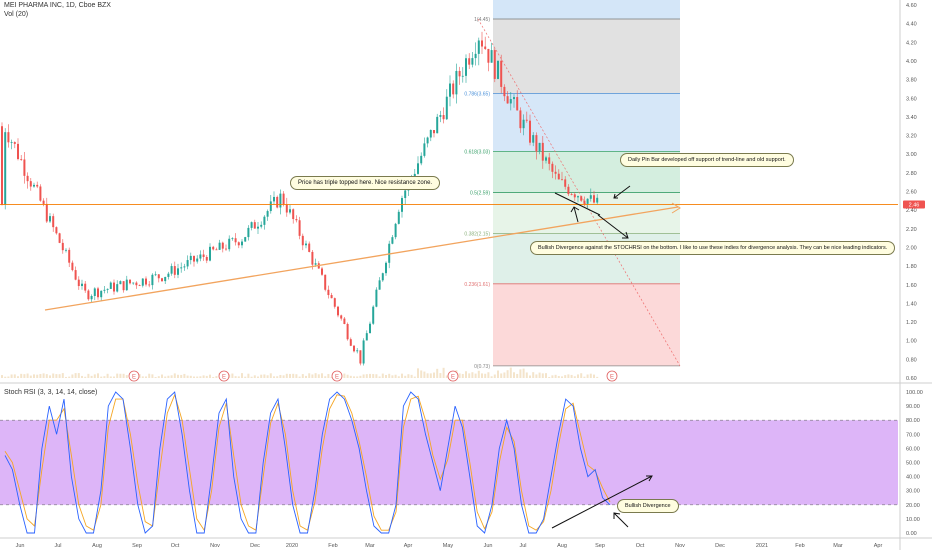 Image resolution: width=932 pixels, height=550 pixels. What do you see at coordinates (878, 546) in the screenshot?
I see `time-tick-label: Apr` at bounding box center [878, 546].